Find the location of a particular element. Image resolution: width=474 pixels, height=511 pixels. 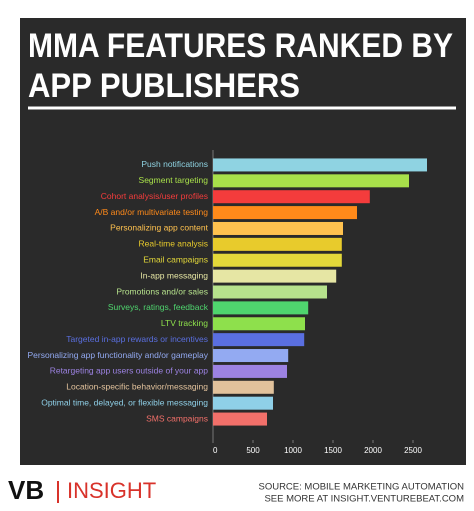

x-tick-label: 0 is located at coordinates (215, 450).